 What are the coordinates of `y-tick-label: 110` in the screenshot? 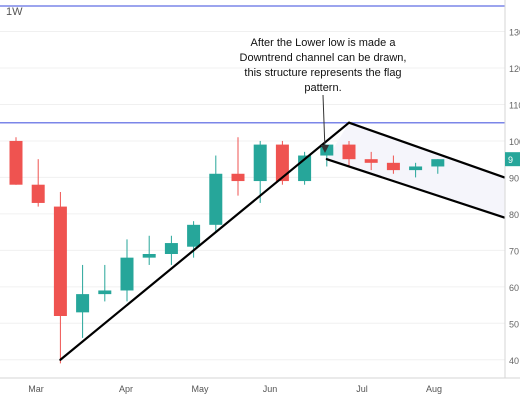 It's located at (514, 105).